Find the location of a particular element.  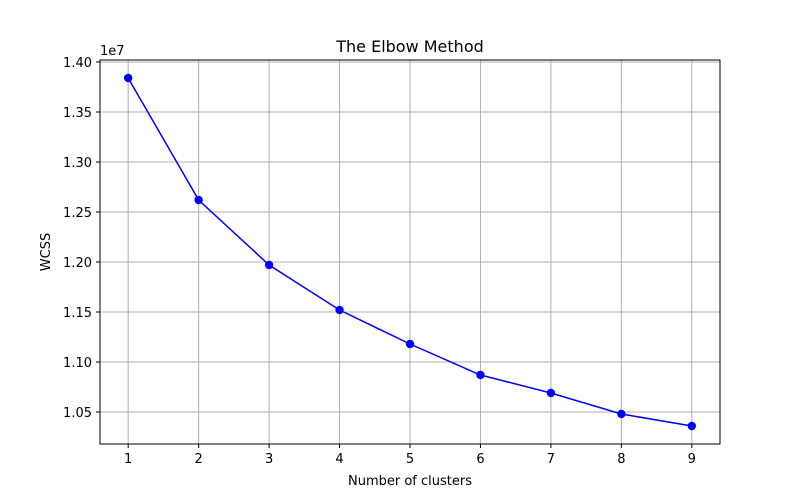

x-tick-label: 5 is located at coordinates (410, 459).